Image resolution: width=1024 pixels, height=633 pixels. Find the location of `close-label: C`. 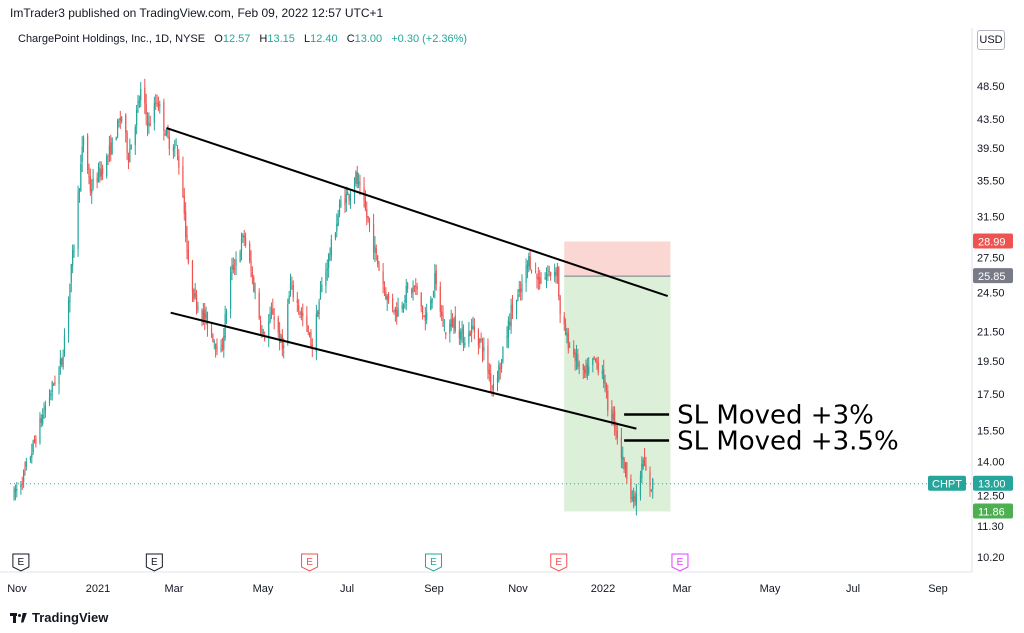

close-label: C is located at coordinates (350, 39).